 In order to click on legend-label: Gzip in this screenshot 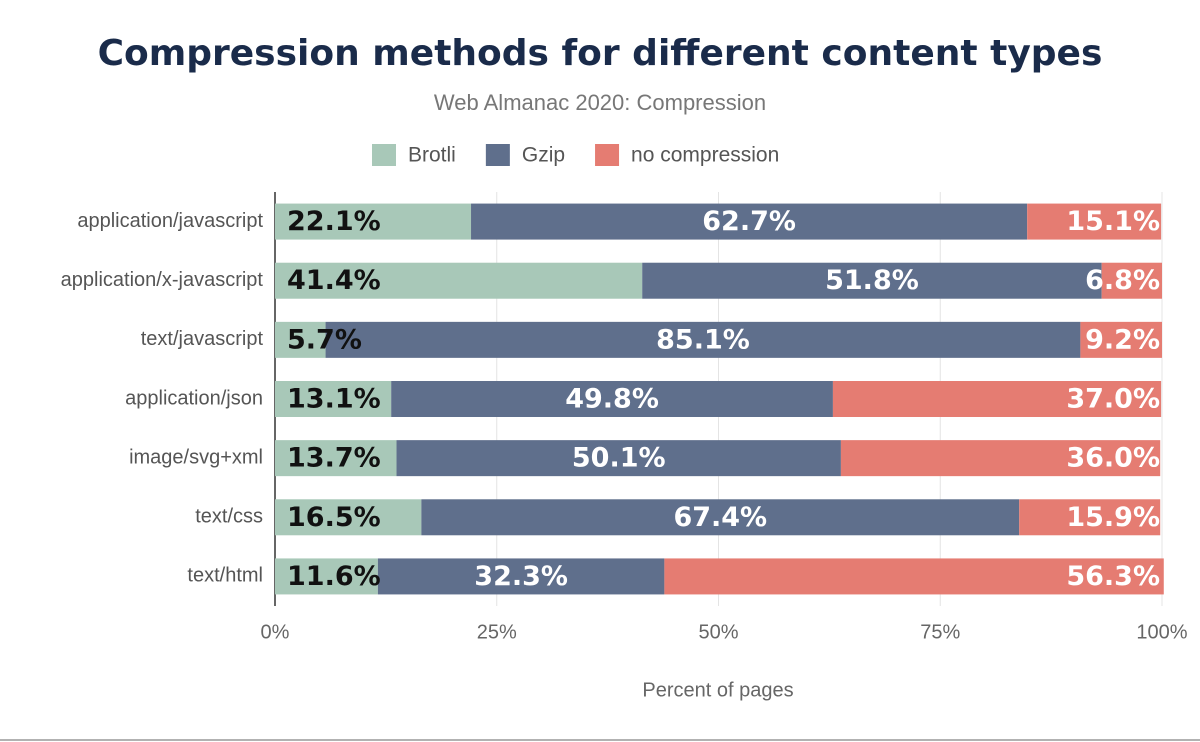, I will do `click(543, 155)`.